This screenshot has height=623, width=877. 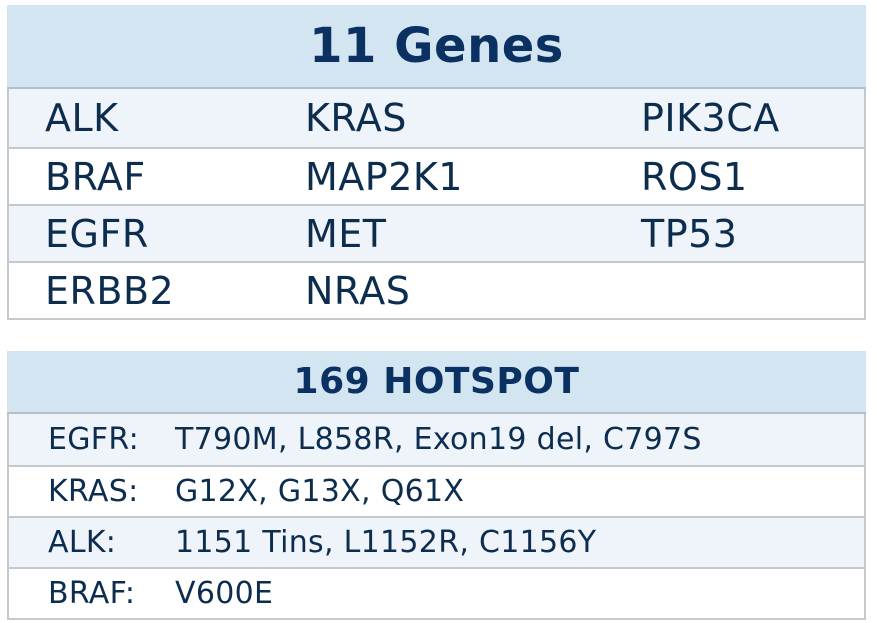 I want to click on table-row: BRAF MAP2K1 ROS1, so click(x=436, y=175).